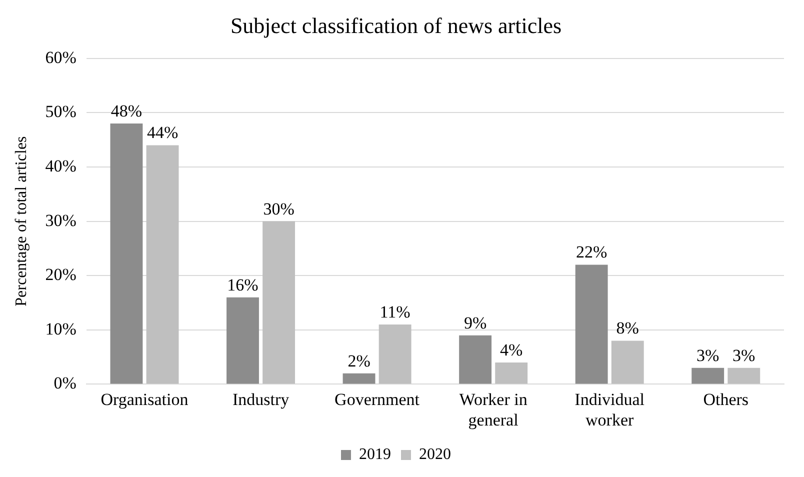 The image size is (804, 477). Describe the element at coordinates (475, 322) in the screenshot. I see `data-label: 9%` at that location.